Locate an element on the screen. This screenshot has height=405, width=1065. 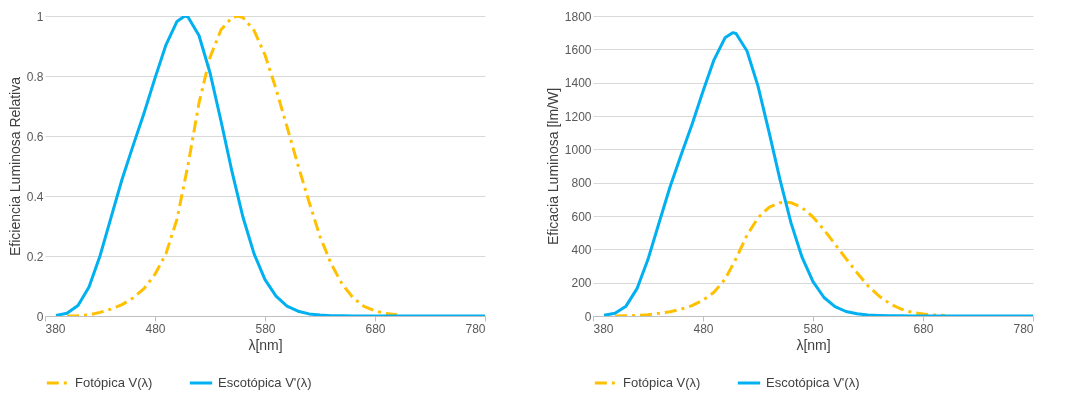
y-axis-title: Eficacia Luminosa [lm/W] is located at coordinates (552, 166).